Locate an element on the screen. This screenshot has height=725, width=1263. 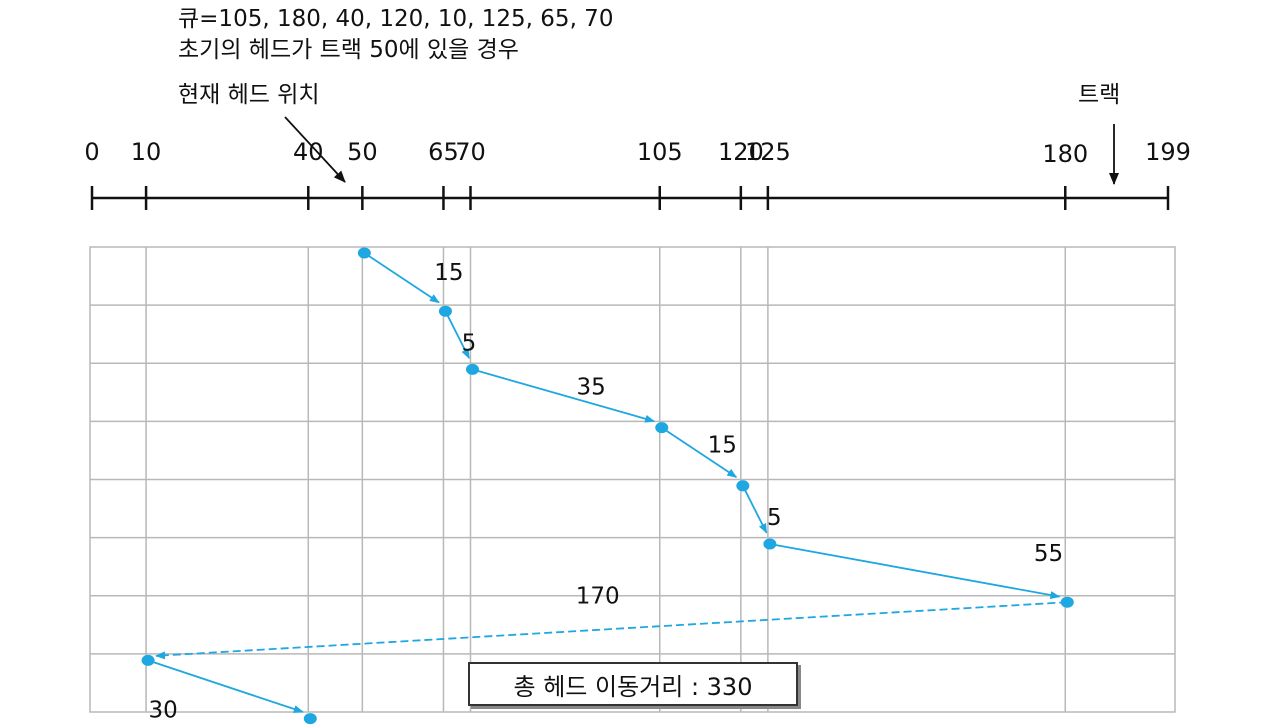
tick-label: 120 is located at coordinates (740, 152).